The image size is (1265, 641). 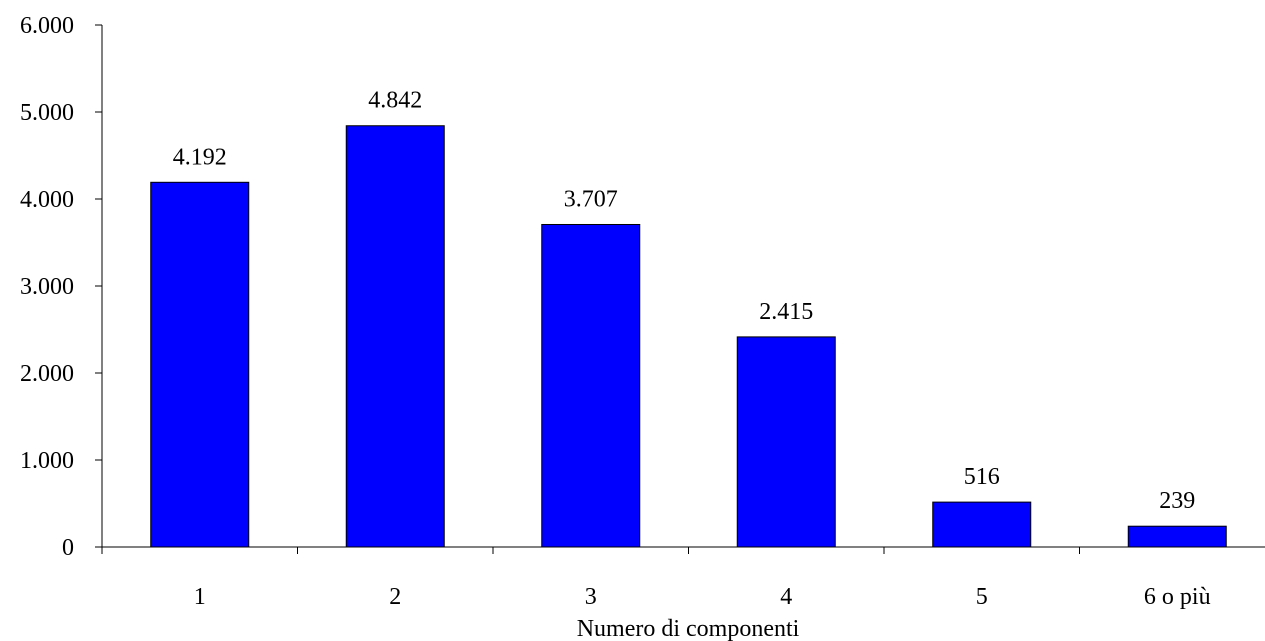 I want to click on y-tick-label: 0, so click(x=68, y=548).